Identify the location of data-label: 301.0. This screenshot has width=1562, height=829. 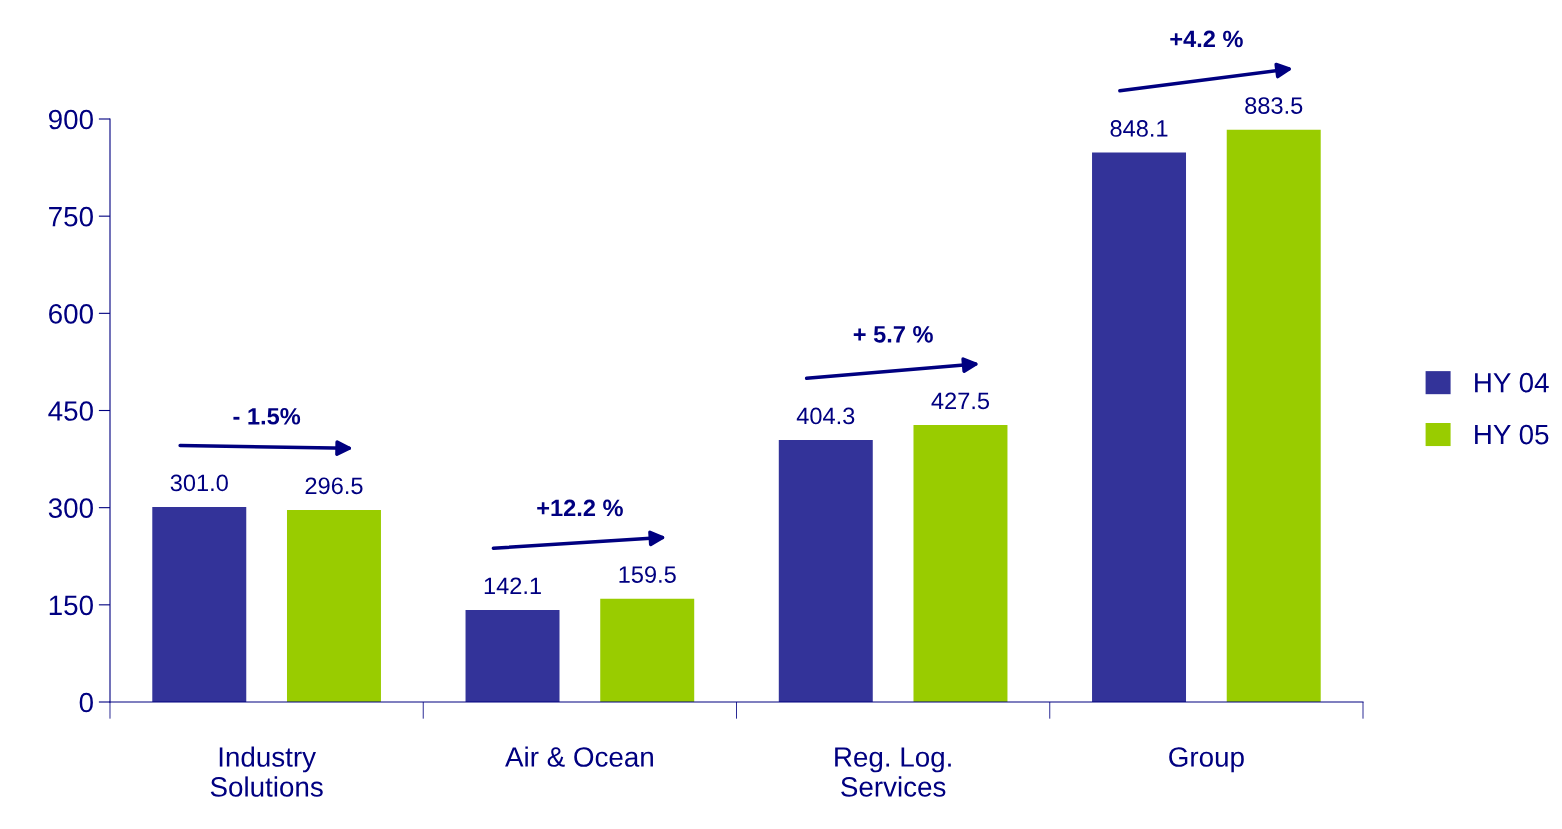
(199, 483).